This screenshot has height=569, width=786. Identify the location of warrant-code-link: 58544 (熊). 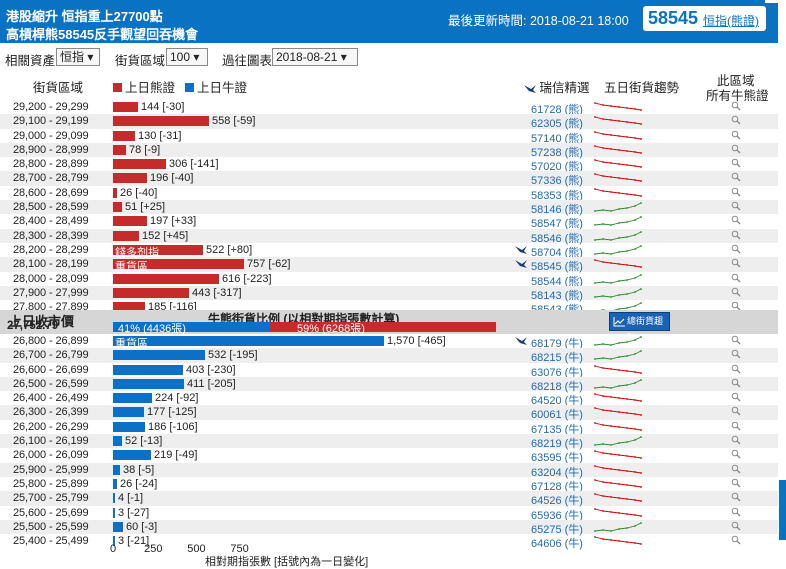
(557, 281).